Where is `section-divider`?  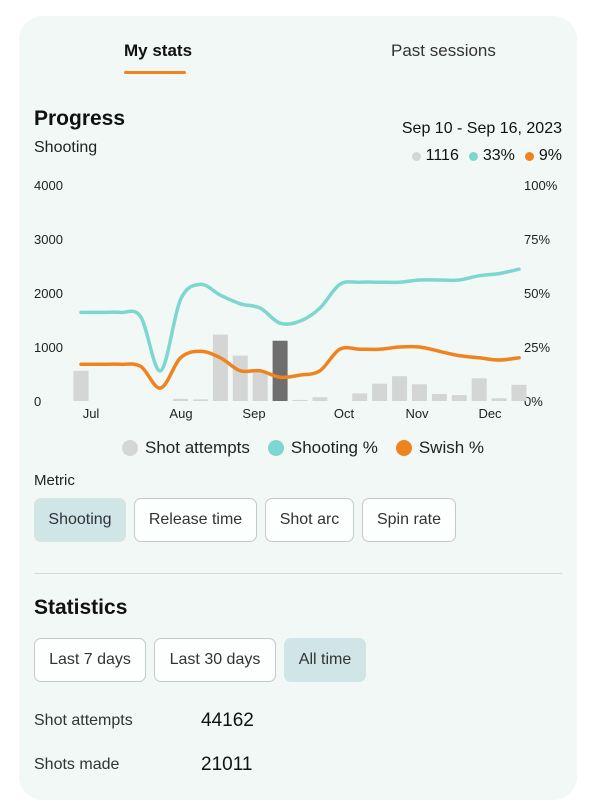 section-divider is located at coordinates (298, 573).